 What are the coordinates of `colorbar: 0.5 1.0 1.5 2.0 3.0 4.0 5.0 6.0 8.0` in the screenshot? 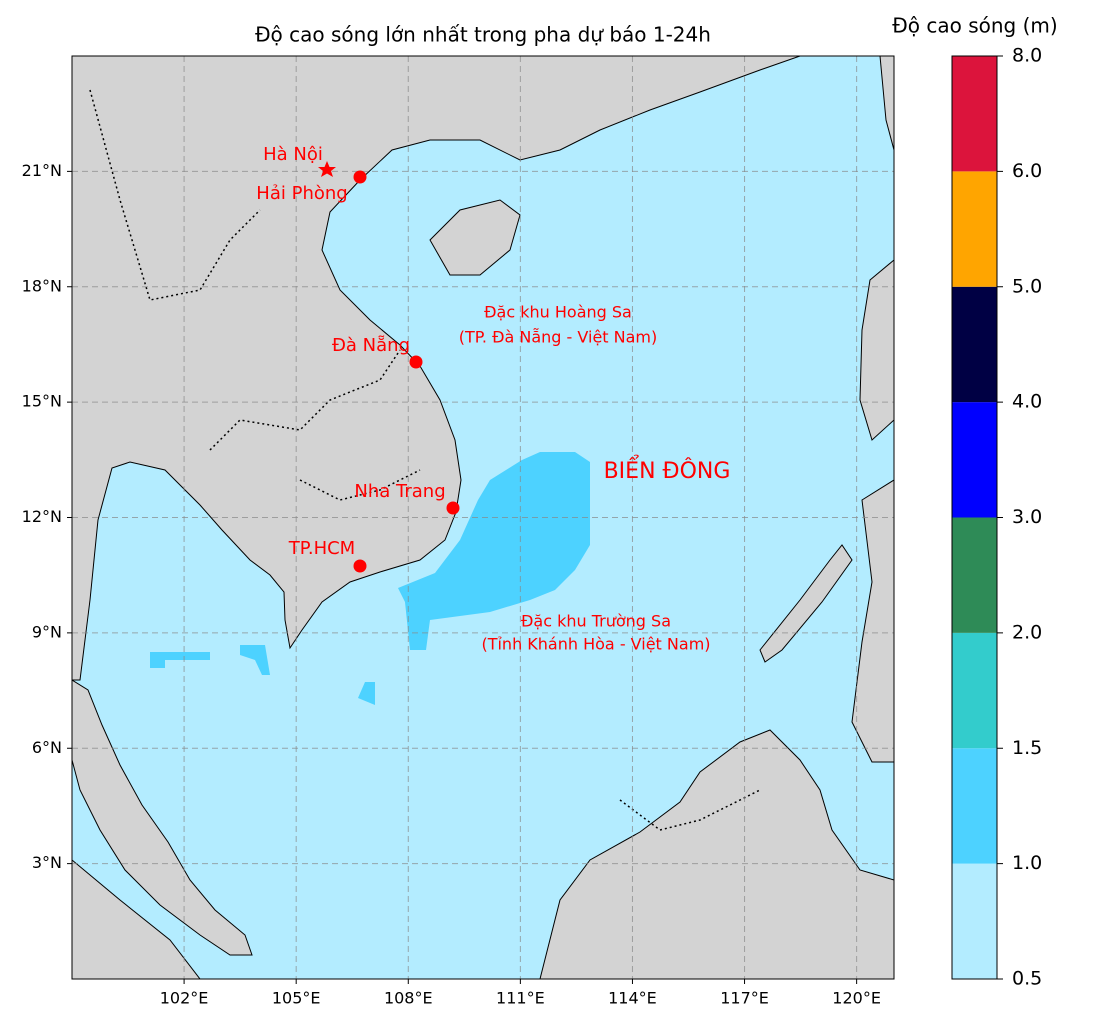 It's located at (997, 517).